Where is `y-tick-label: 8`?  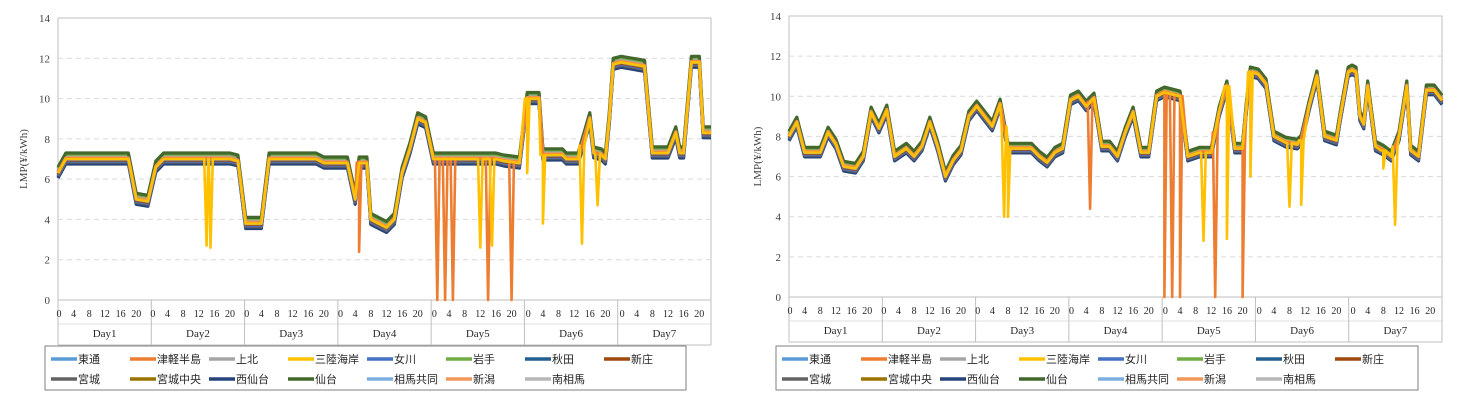 y-tick-label: 8 is located at coordinates (48, 140).